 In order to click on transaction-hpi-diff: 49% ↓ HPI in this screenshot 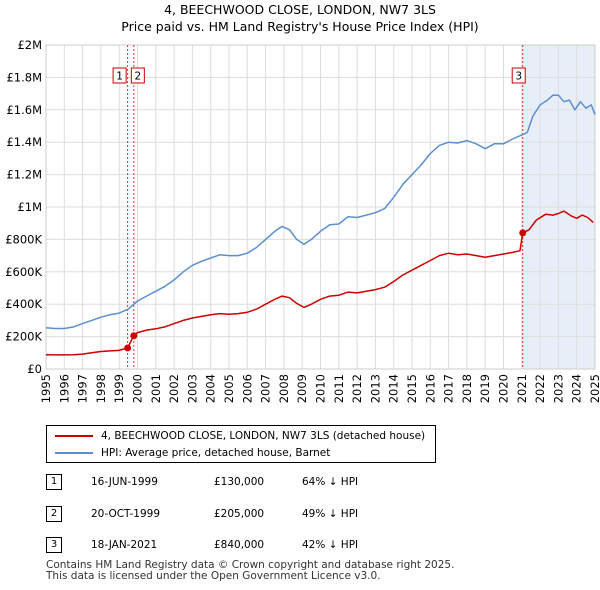, I will do `click(330, 514)`.